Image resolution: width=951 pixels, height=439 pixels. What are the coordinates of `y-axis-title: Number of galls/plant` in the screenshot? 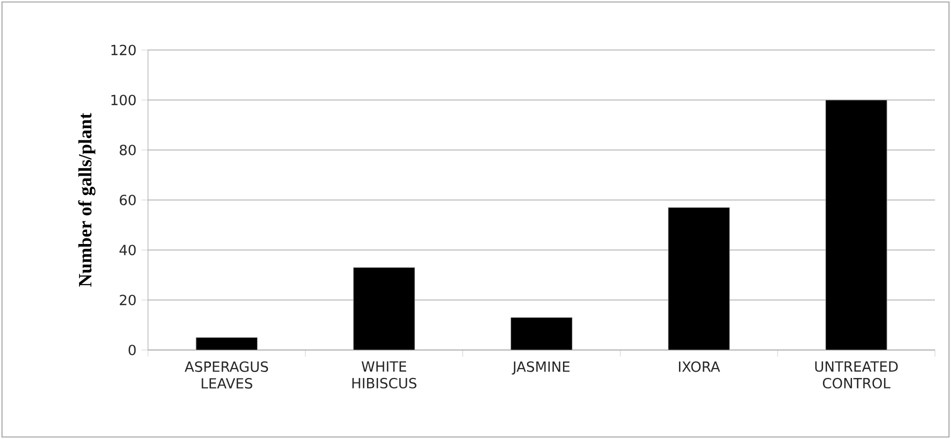 It's located at (87, 199).